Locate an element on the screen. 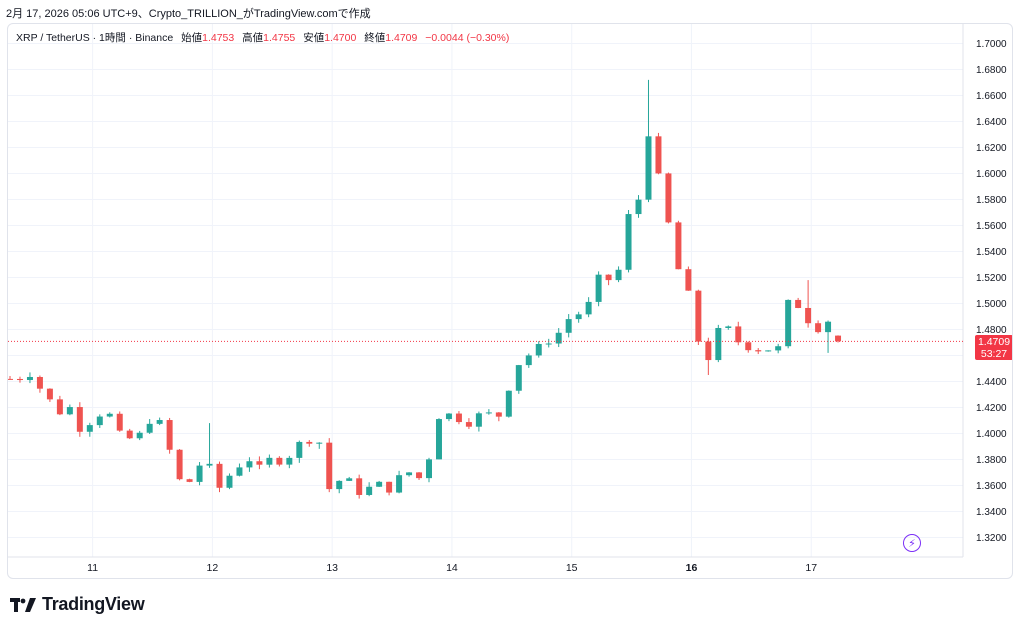 This screenshot has height=630, width=1024. change-value: −0.0044 (−0.30%) is located at coordinates (467, 38).